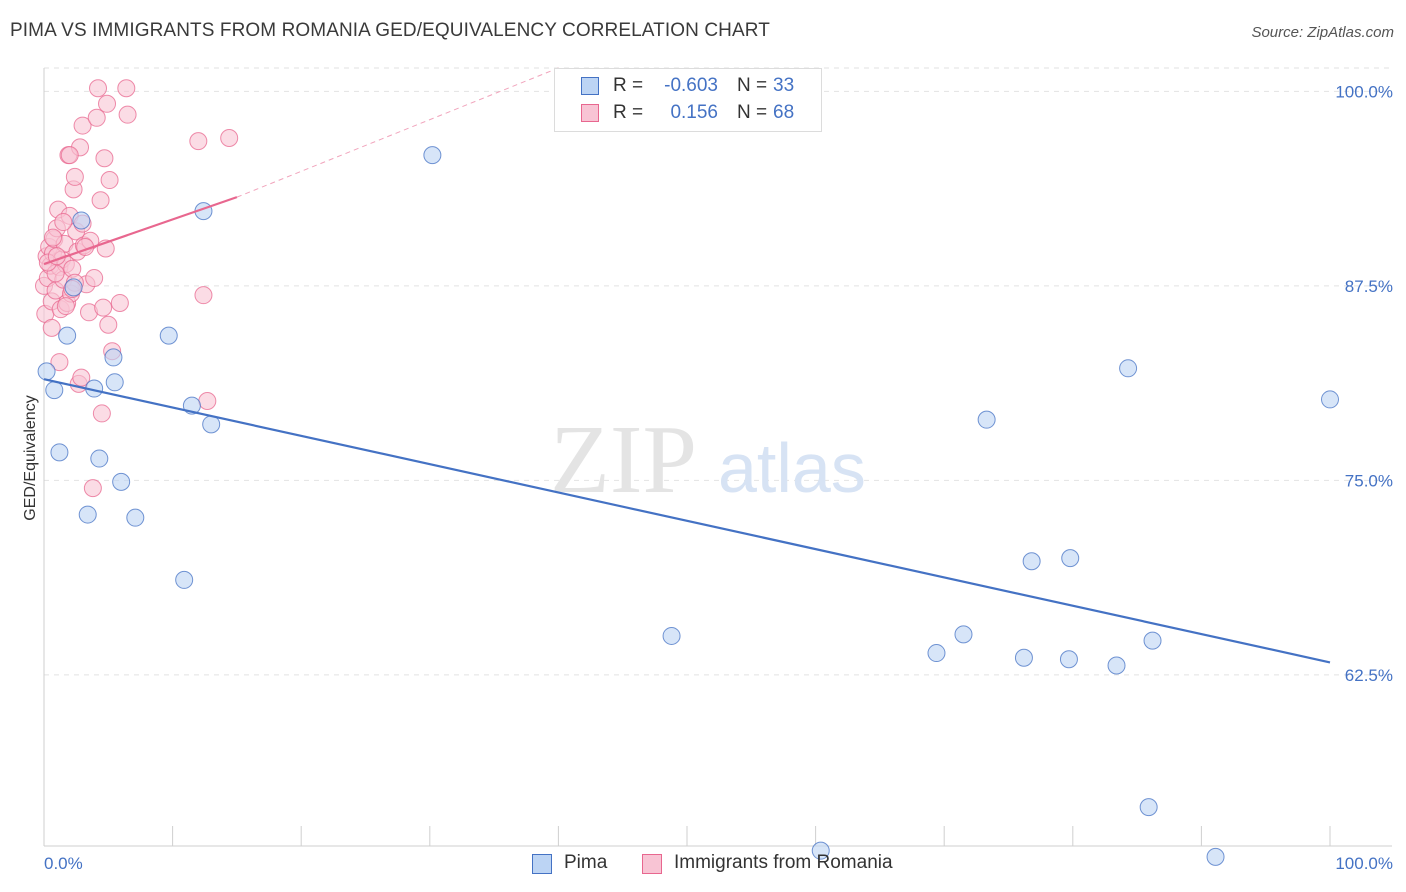 This screenshot has height=892, width=1406. Describe the element at coordinates (397, 132) in the screenshot. I see `romania-trend-extension` at that location.